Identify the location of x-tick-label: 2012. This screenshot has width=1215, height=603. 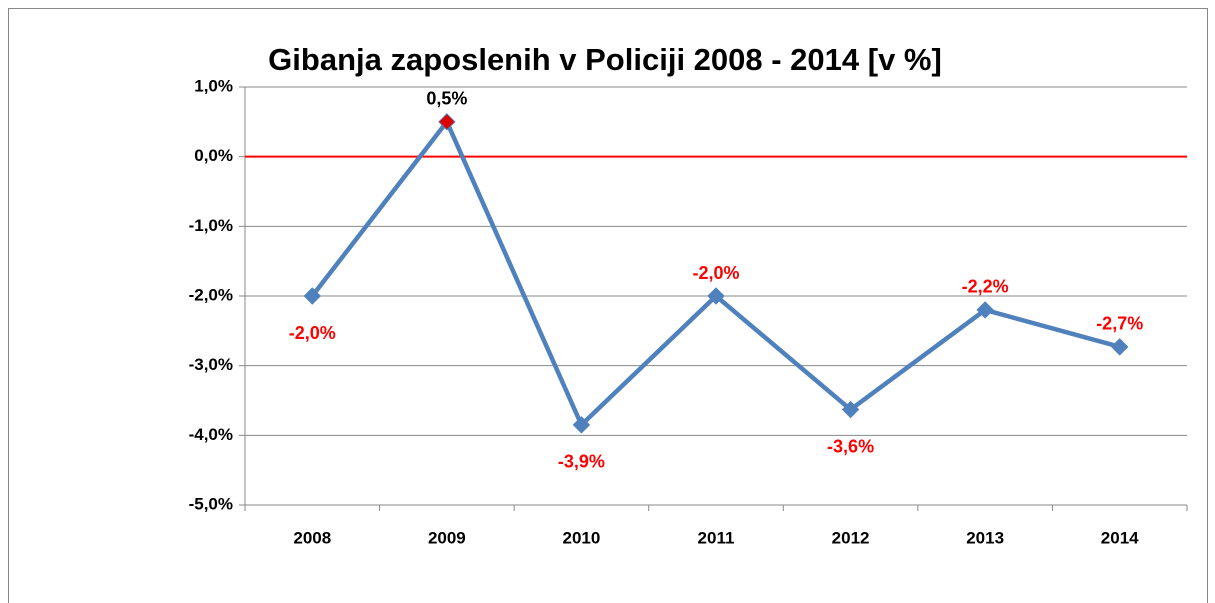
(851, 537).